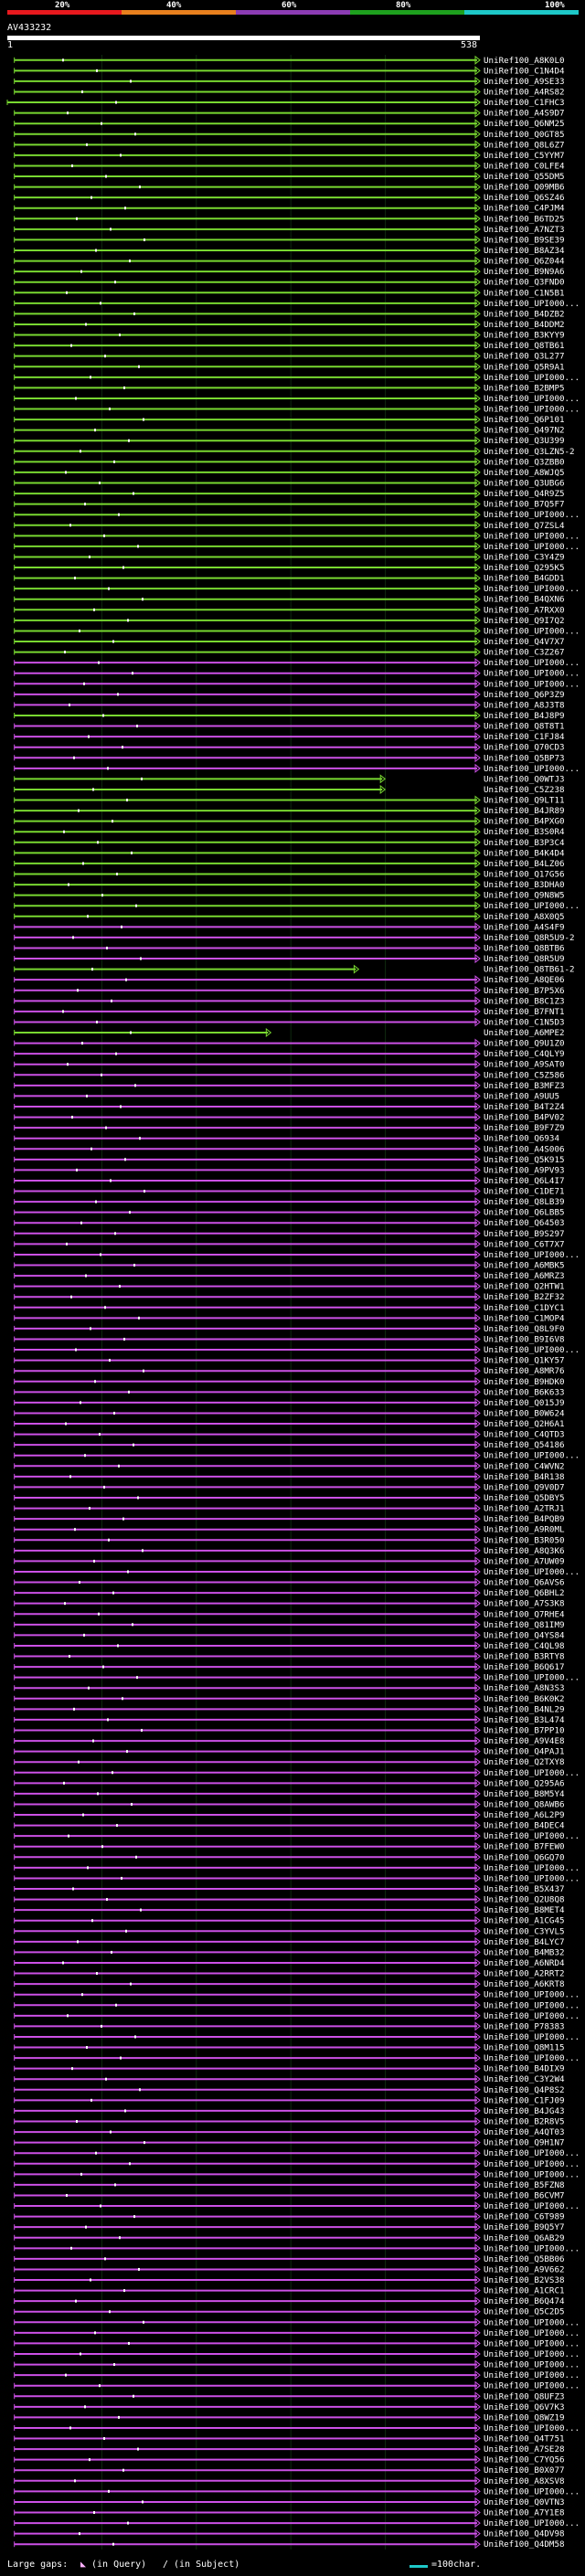  I want to click on hit-label: UniRef100_C1N5D3, so click(524, 1022).